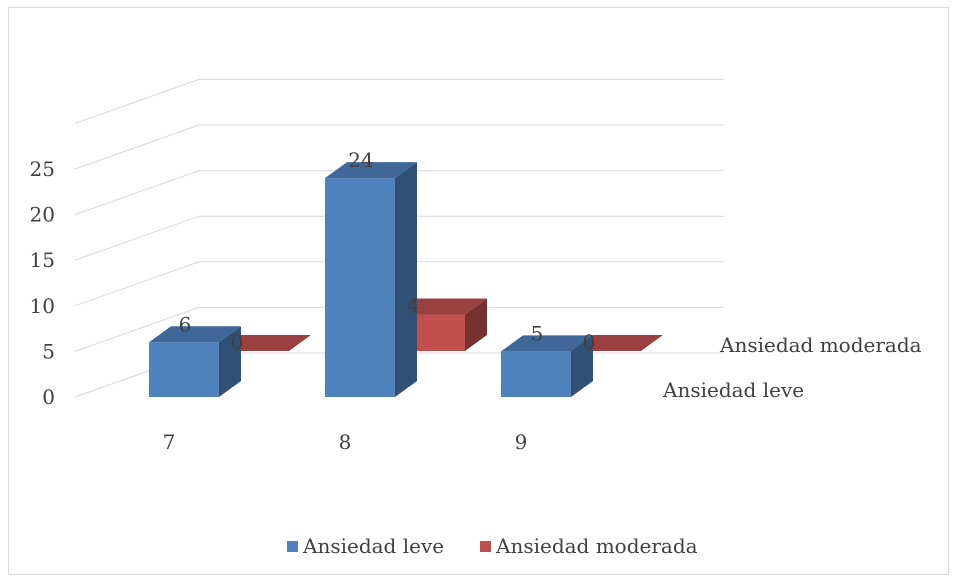 Image resolution: width=958 pixels, height=582 pixels. Describe the element at coordinates (42, 215) in the screenshot. I see `y-tick-label: 20` at that location.